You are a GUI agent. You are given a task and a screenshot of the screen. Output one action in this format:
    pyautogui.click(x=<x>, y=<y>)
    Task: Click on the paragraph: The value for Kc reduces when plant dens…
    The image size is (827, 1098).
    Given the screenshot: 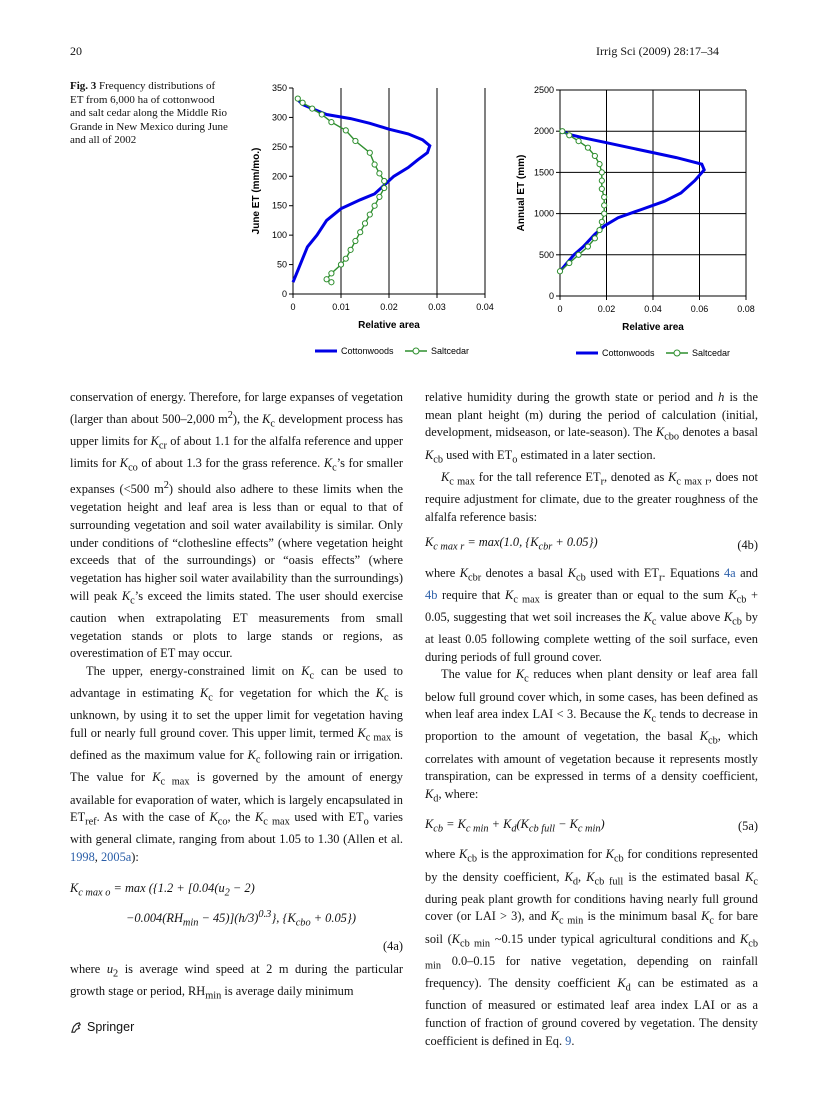 What is the action you would take?
    pyautogui.click(x=592, y=736)
    